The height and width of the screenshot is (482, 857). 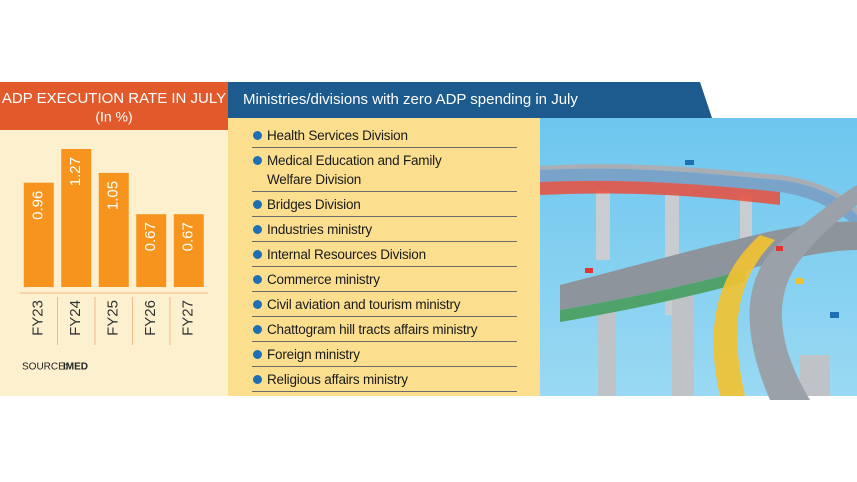 I want to click on list-item-text: Bridges Division, so click(x=314, y=204).